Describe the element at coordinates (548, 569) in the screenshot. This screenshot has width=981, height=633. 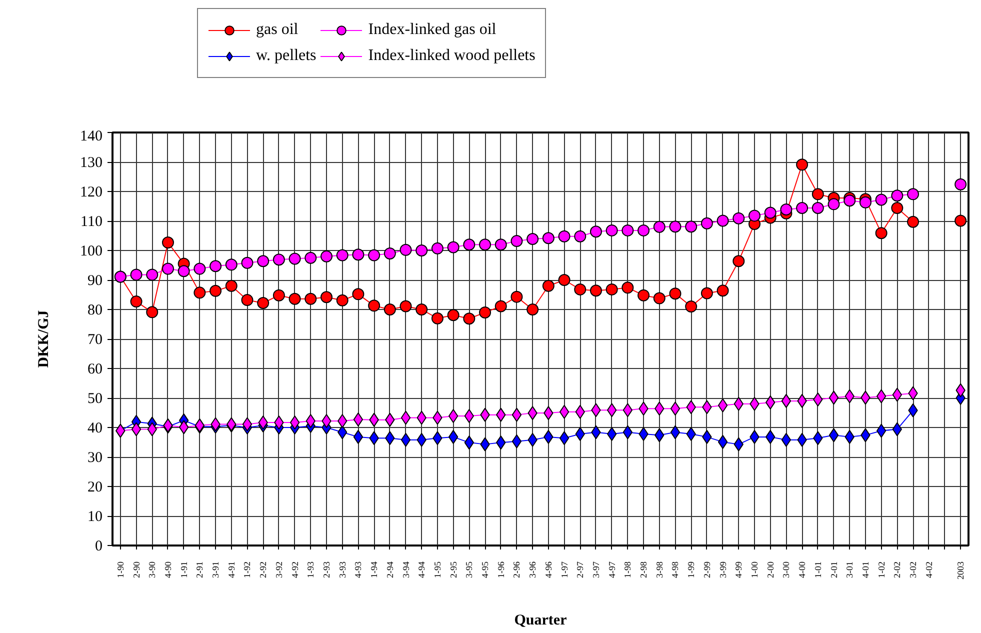
I see `x-tick-label: 4-96` at that location.